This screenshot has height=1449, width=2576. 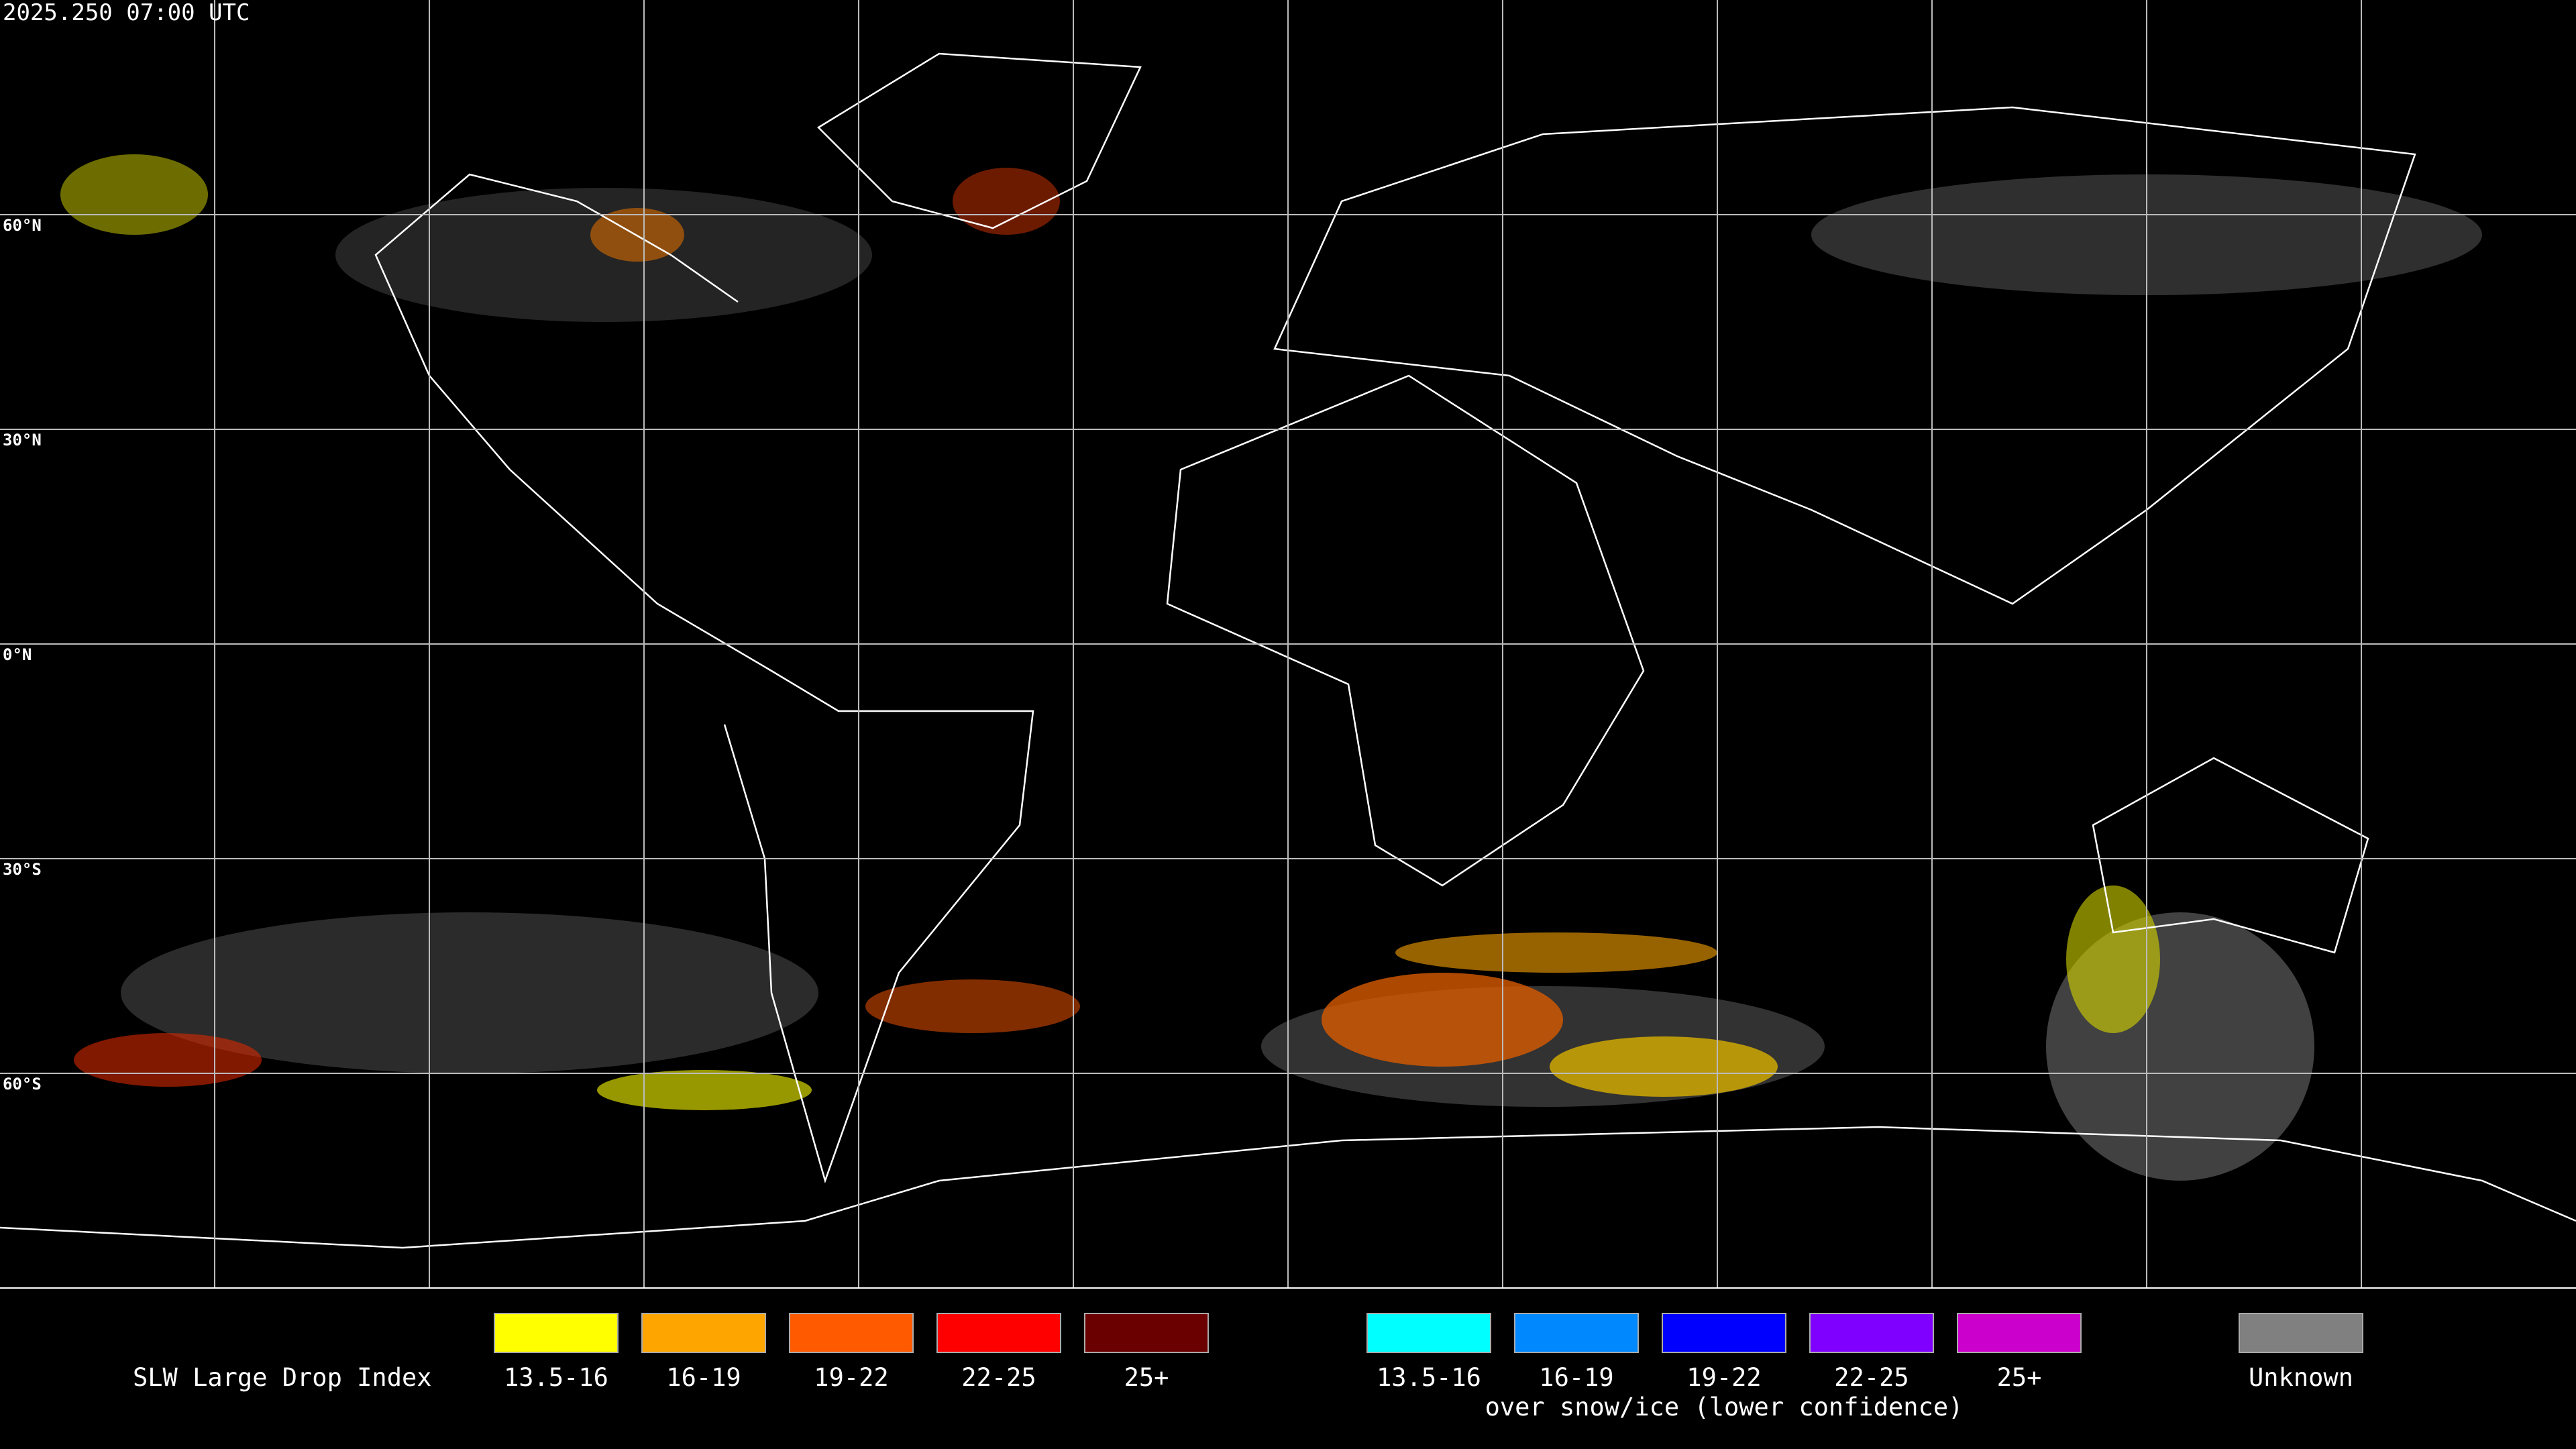 What do you see at coordinates (22, 440) in the screenshot?
I see `latitude-label: 30°N` at bounding box center [22, 440].